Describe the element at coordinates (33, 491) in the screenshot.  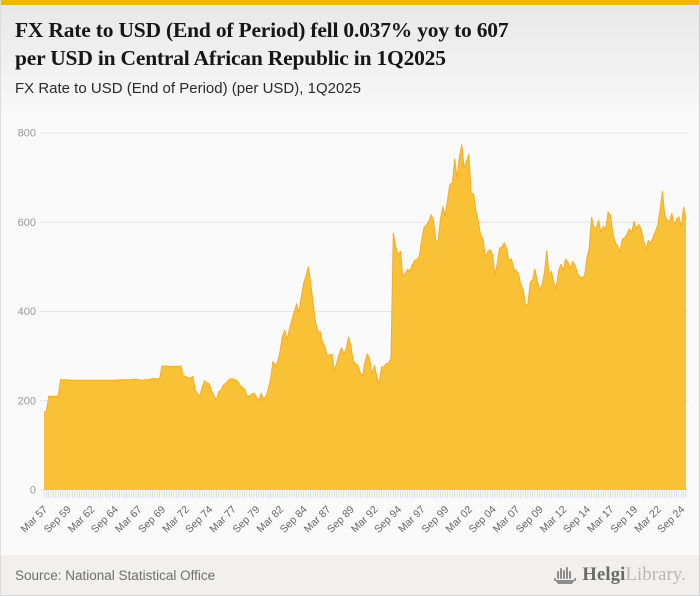
I see `y-tick-label: 0` at that location.